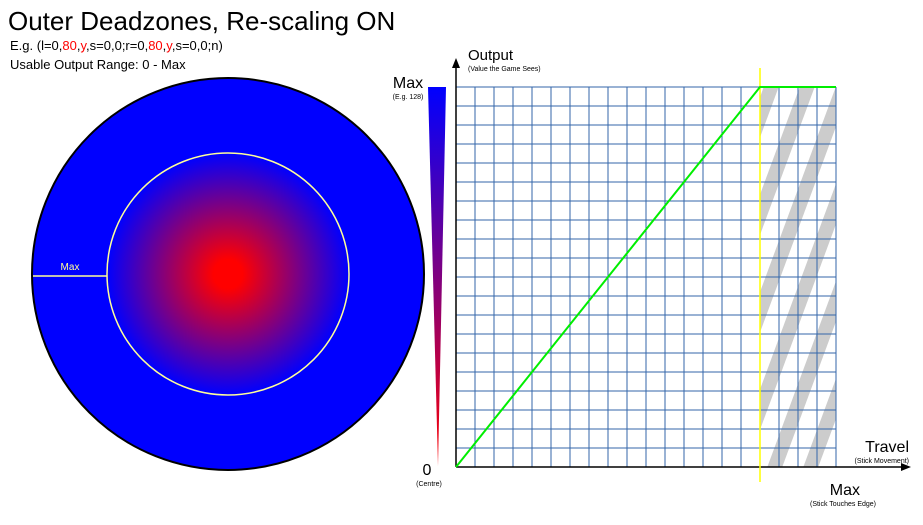  Describe the element at coordinates (845, 490) in the screenshot. I see `x-max-label: Max` at that location.